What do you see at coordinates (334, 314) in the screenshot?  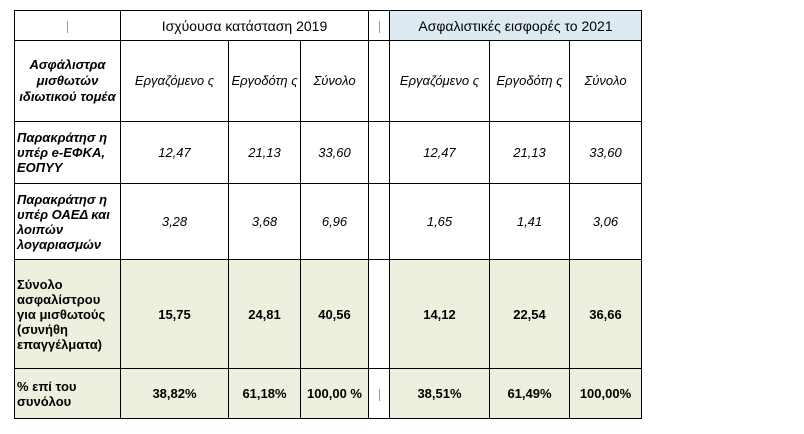 I see `value-cell: 40,56` at bounding box center [334, 314].